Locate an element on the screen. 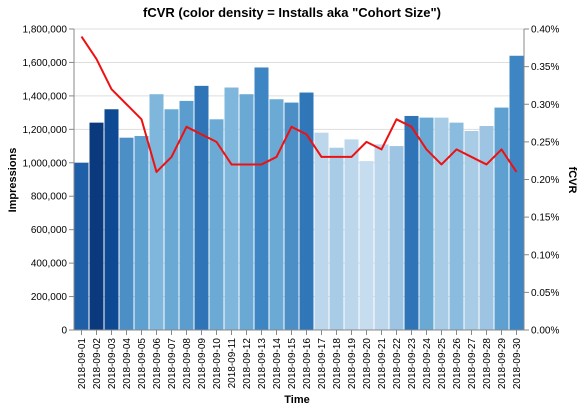 The width and height of the screenshot is (584, 411). x-tick-label: 2018-09-19 is located at coordinates (352, 364).